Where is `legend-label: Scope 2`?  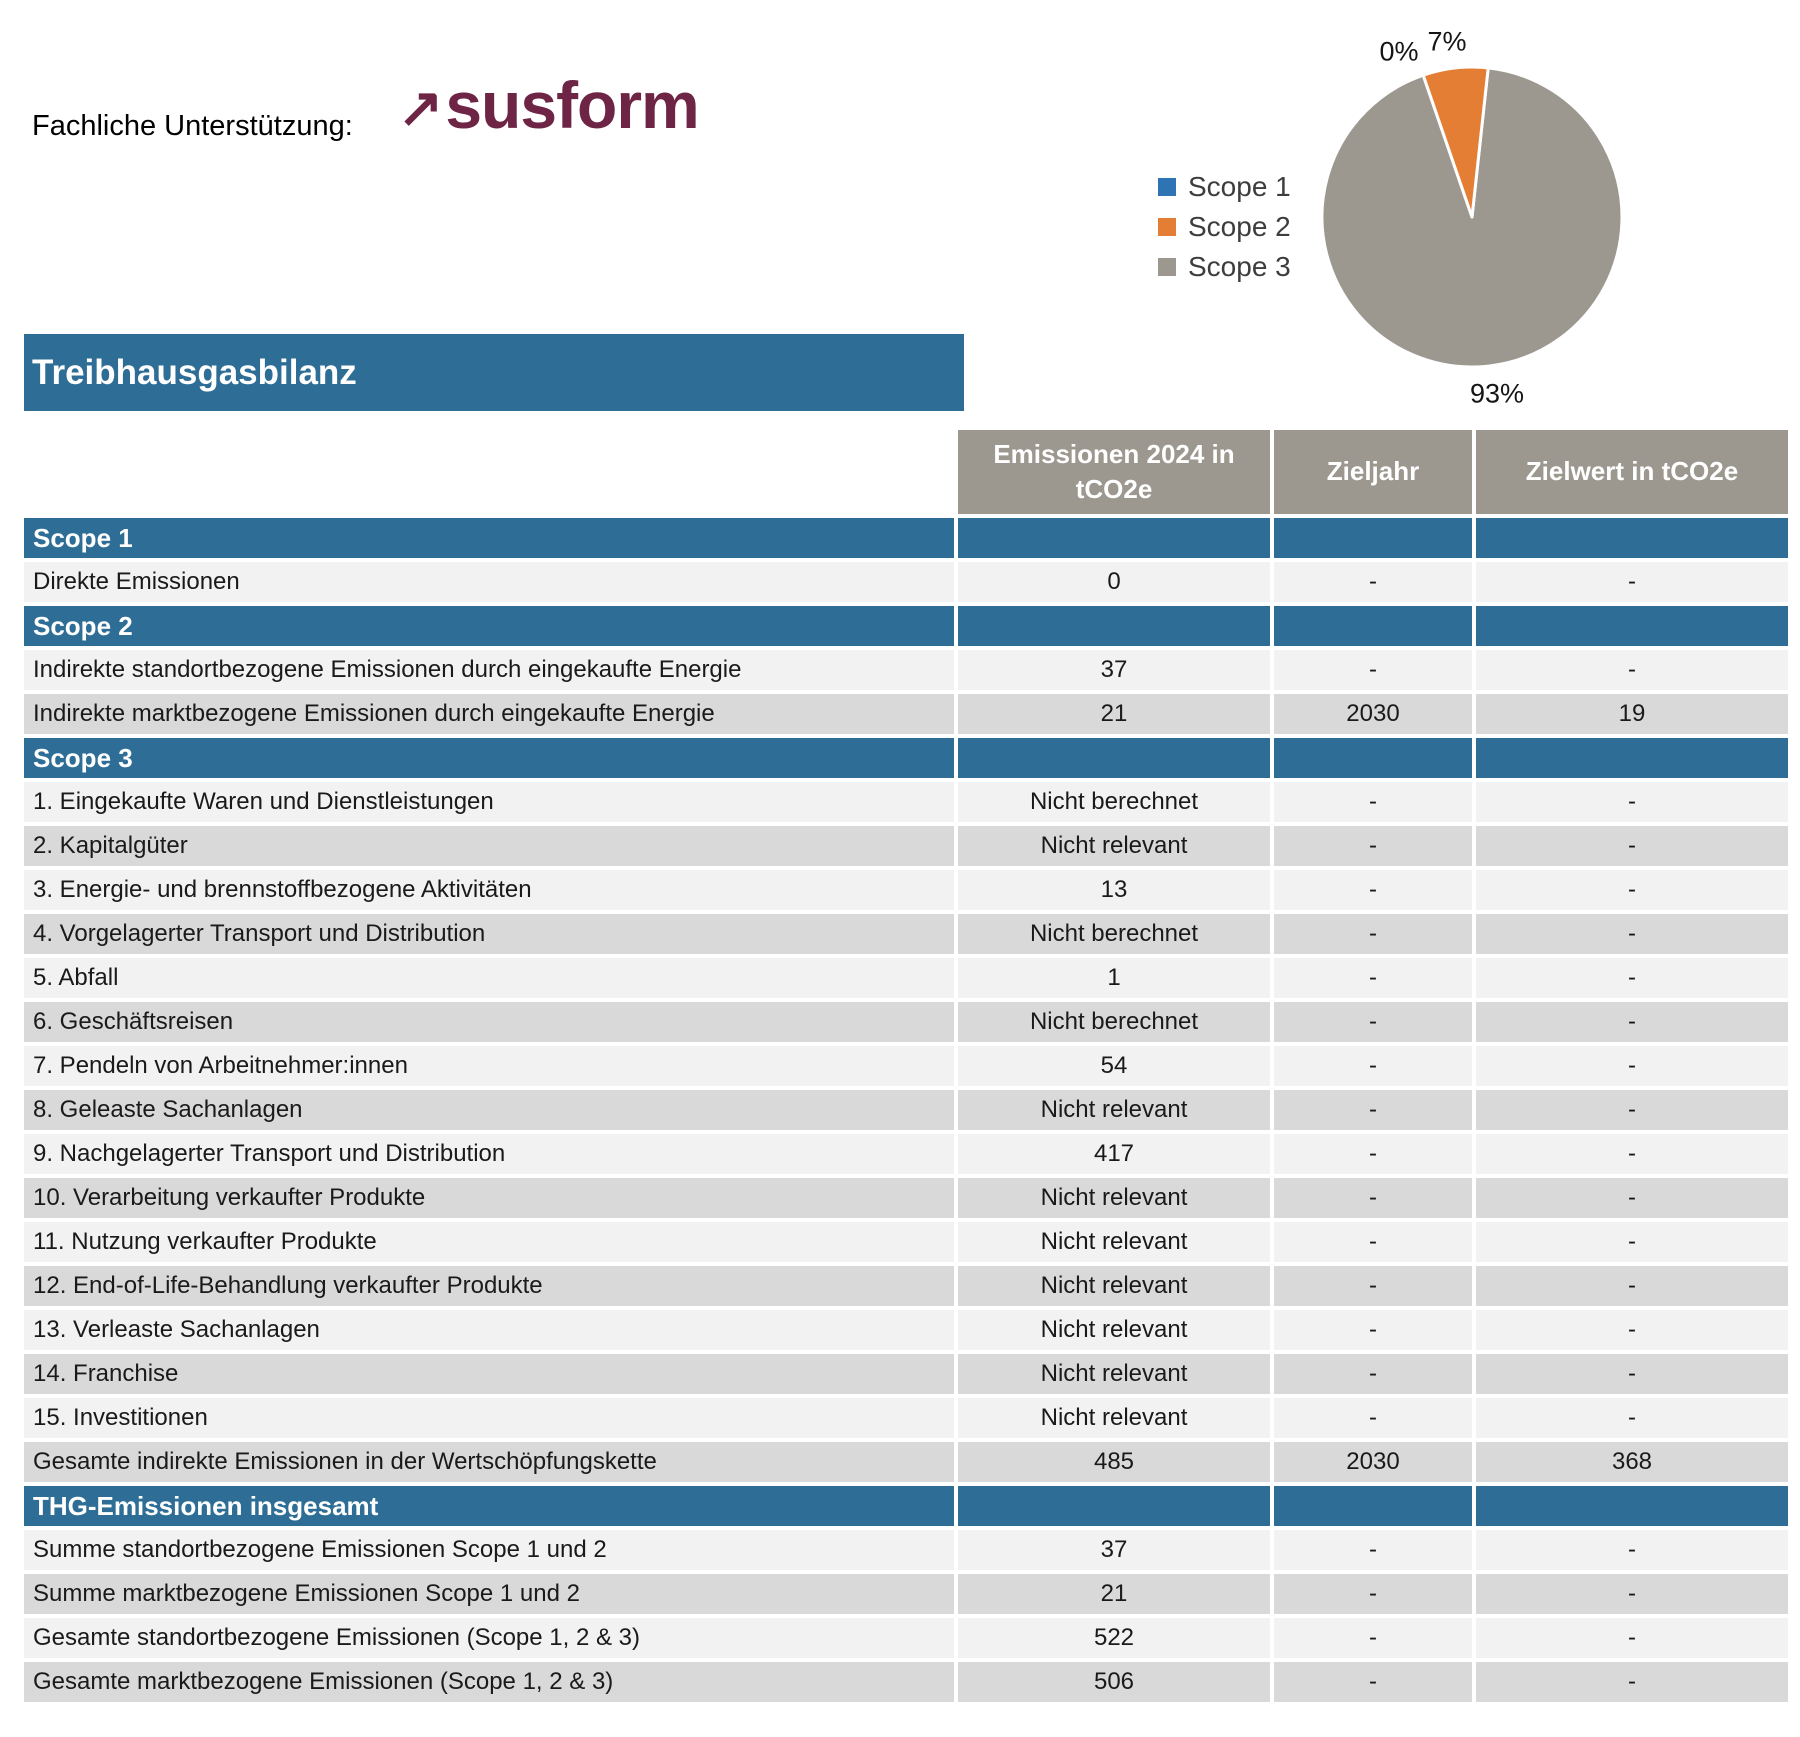
legend-label: Scope 2 is located at coordinates (1239, 226).